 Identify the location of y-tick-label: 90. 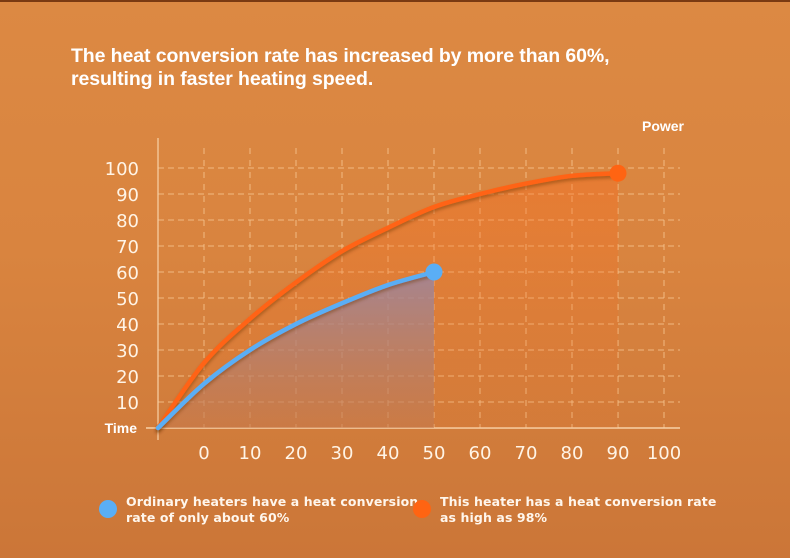
(127, 195).